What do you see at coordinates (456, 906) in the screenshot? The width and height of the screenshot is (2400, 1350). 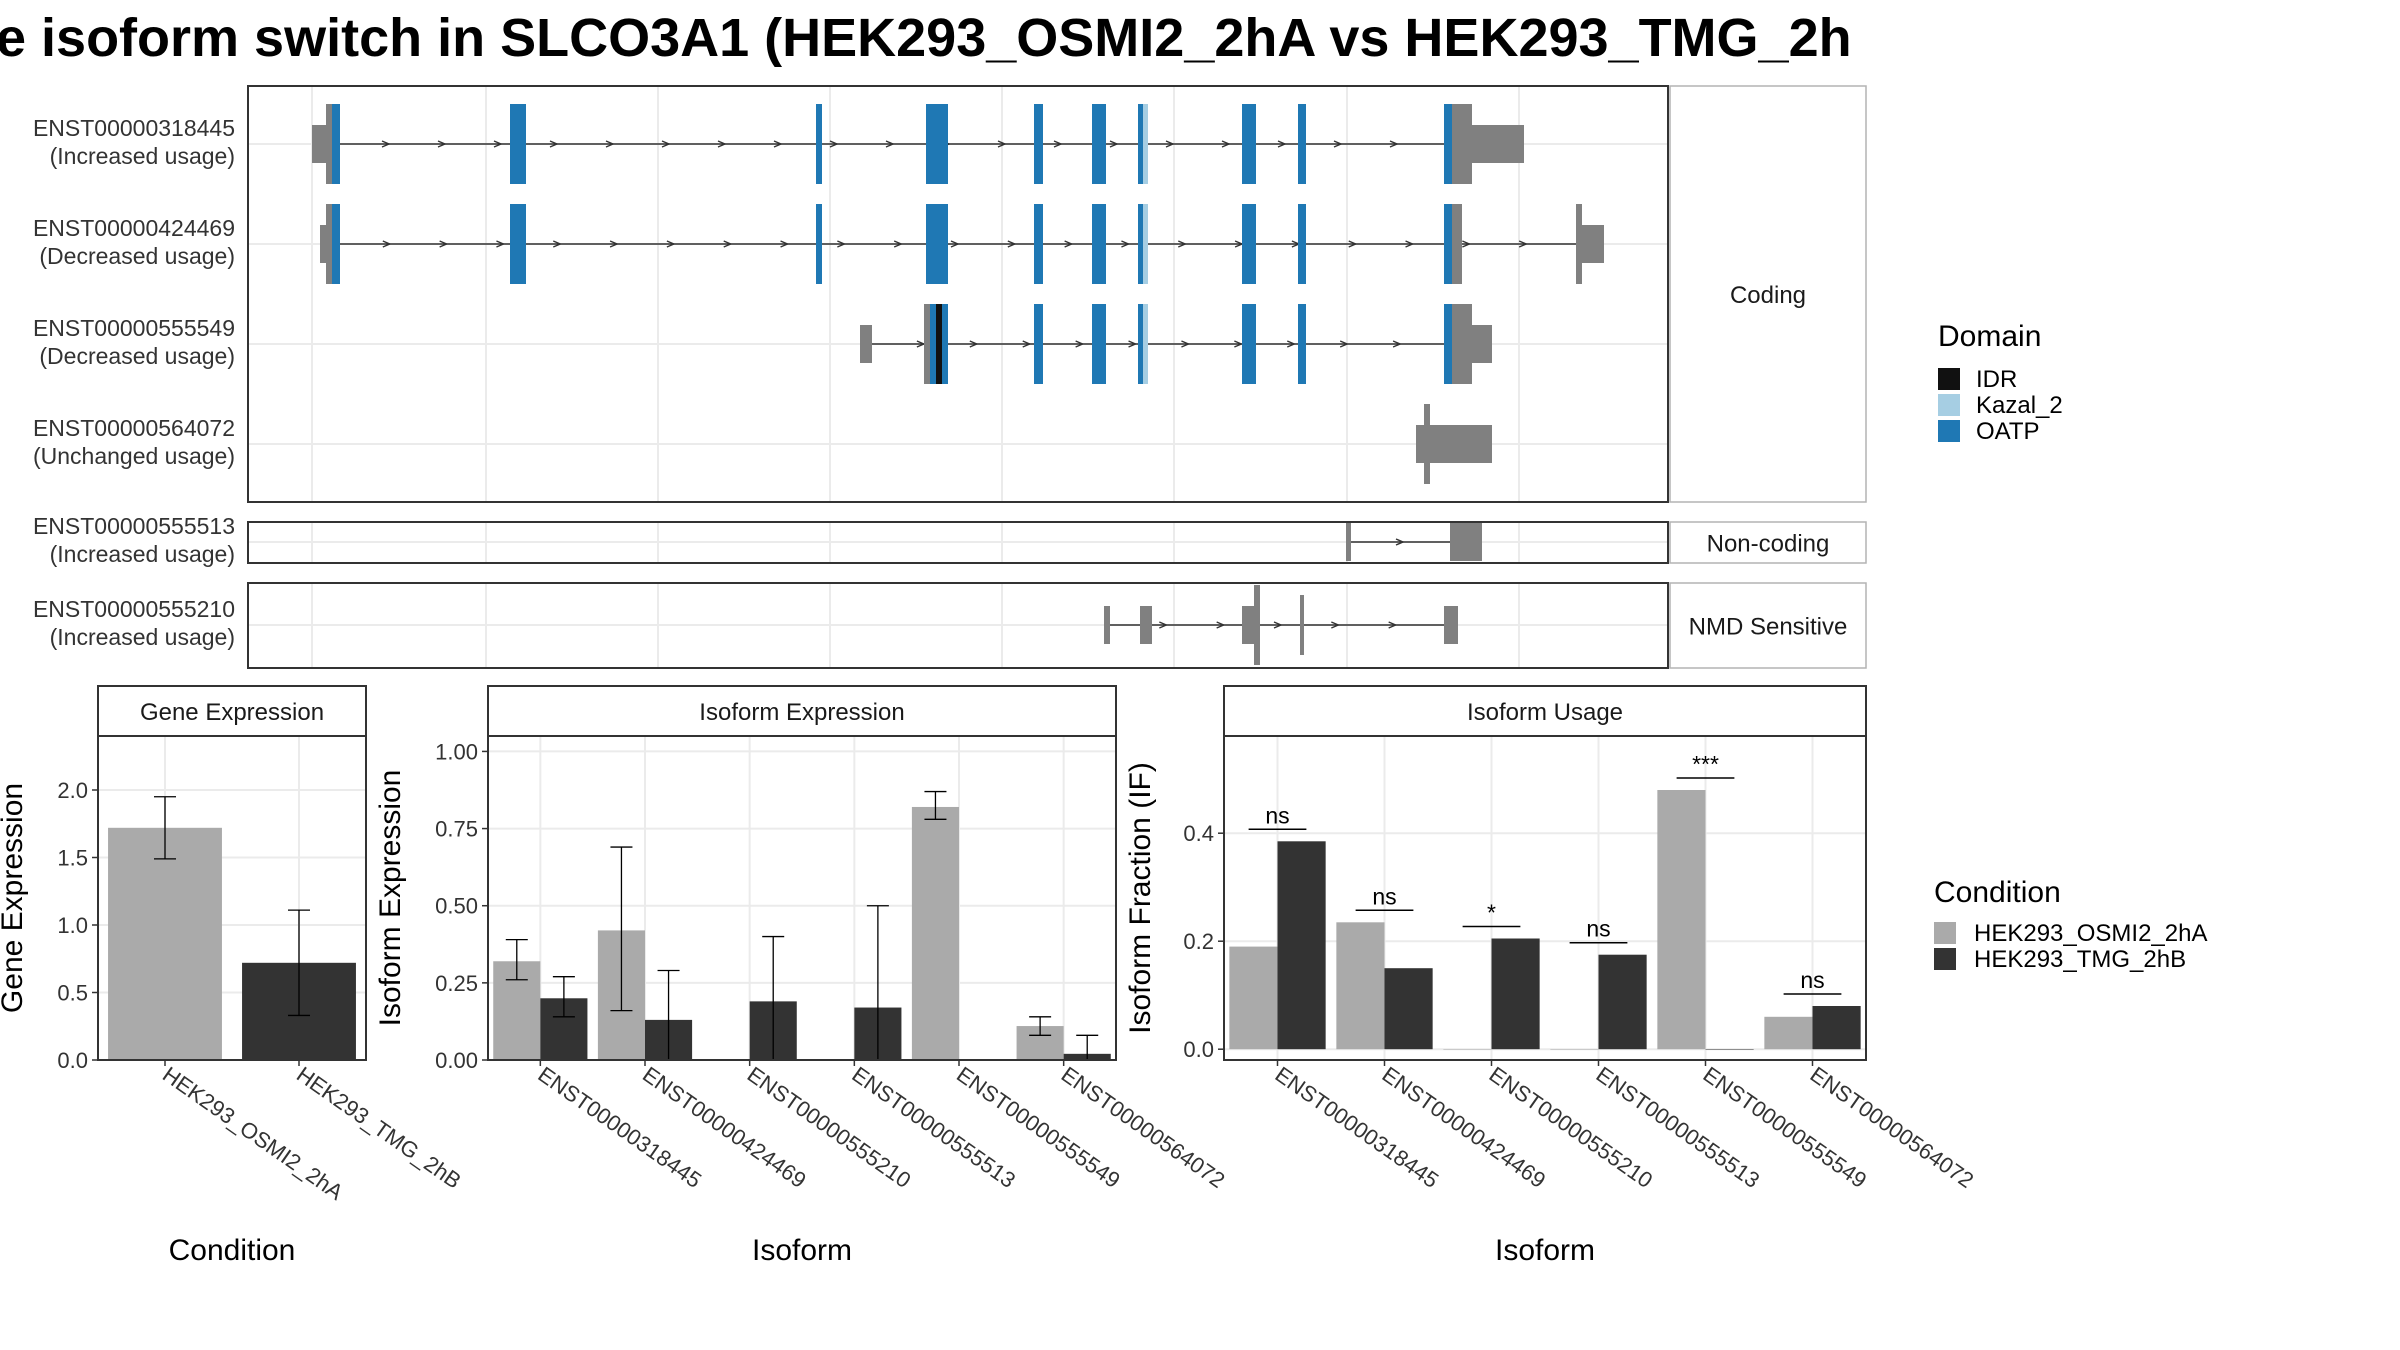 I see `y-tick-label: 0.50` at bounding box center [456, 906].